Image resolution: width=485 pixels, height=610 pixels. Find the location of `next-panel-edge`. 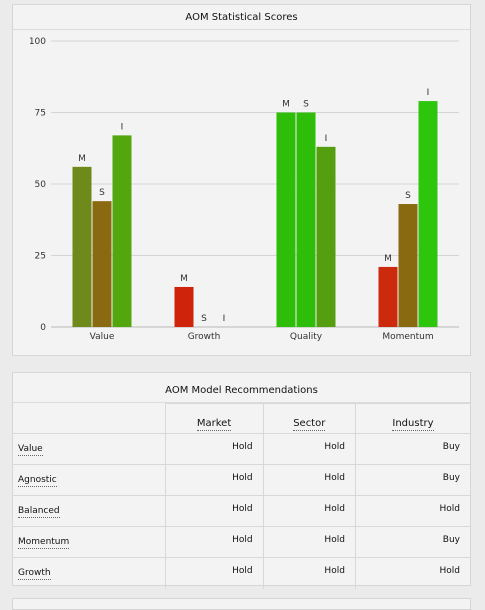

next-panel-edge is located at coordinates (241, 604).